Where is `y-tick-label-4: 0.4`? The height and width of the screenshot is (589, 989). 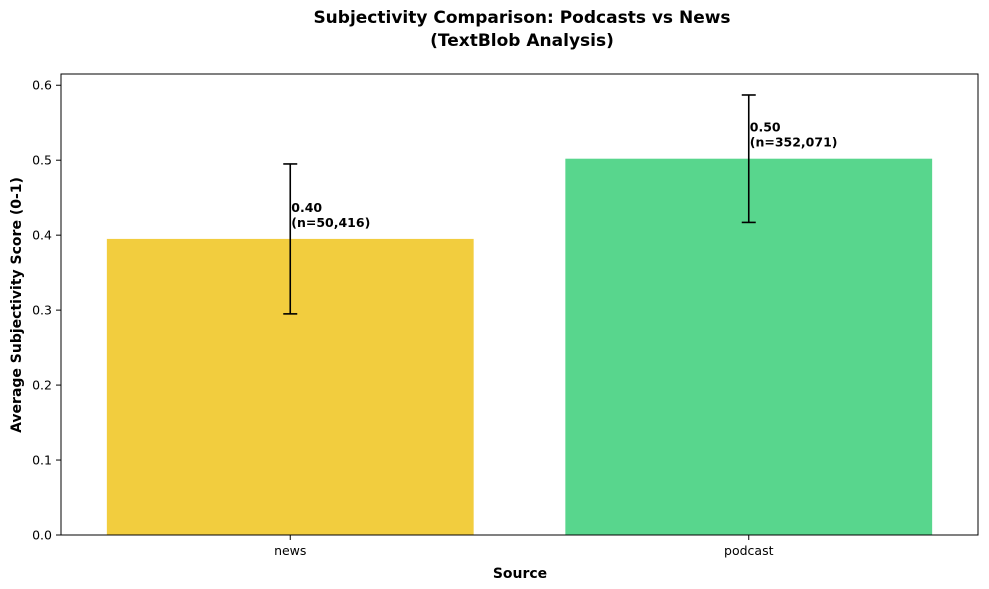
y-tick-label-4: 0.4 is located at coordinates (42, 235).